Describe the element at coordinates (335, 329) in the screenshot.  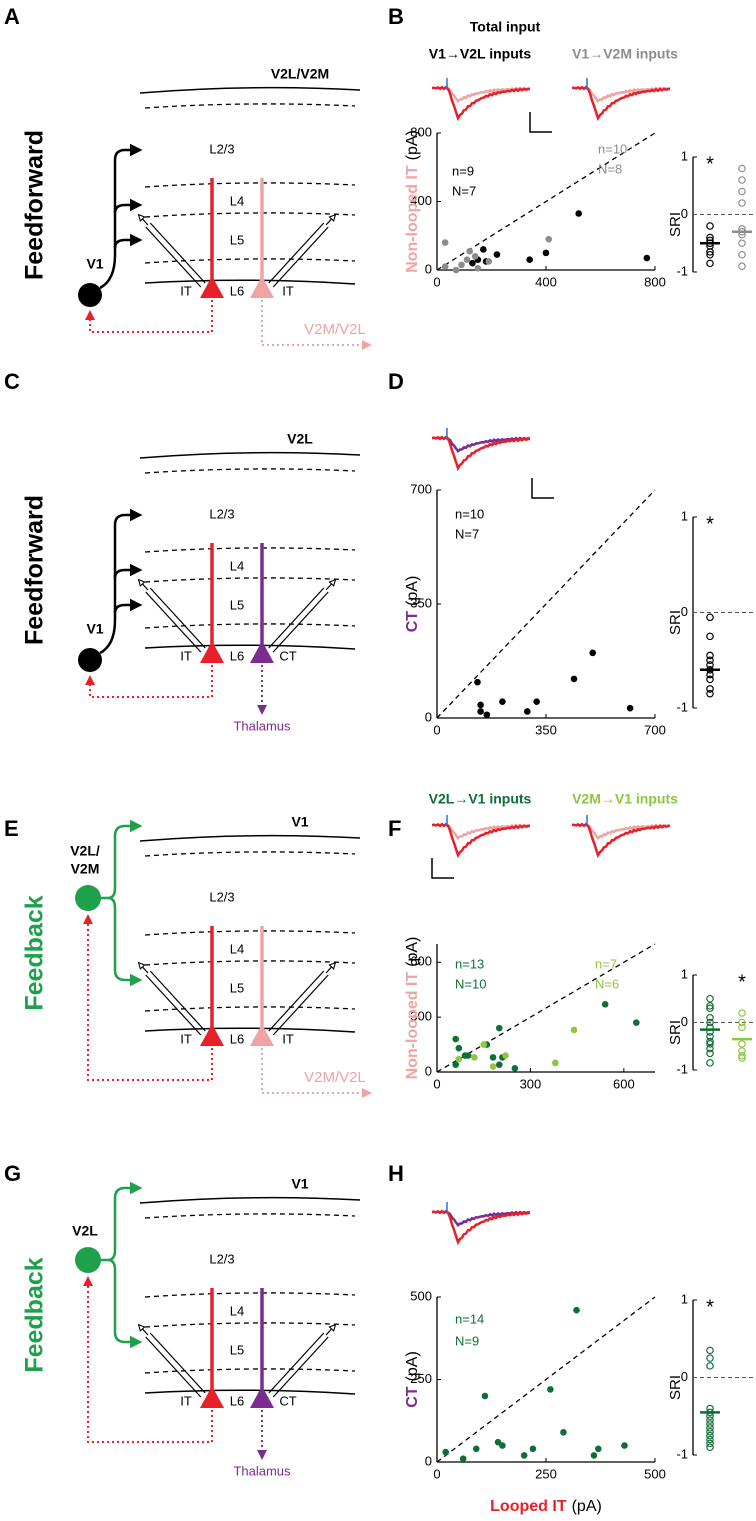
I see `target-label: V2M/V2L` at that location.